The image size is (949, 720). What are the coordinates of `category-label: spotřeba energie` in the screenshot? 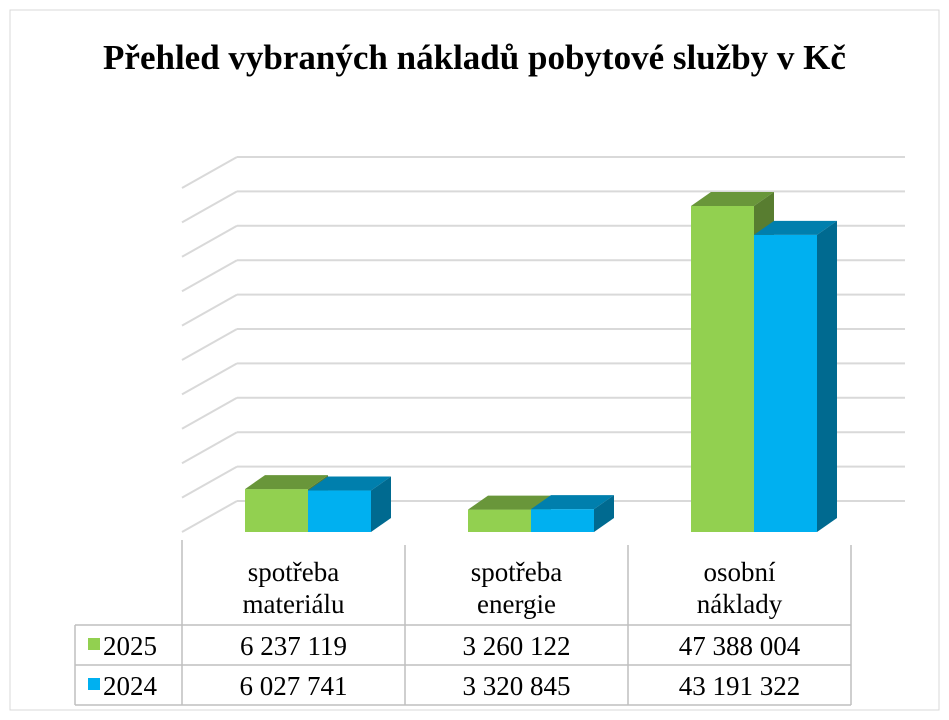 It's located at (516, 588).